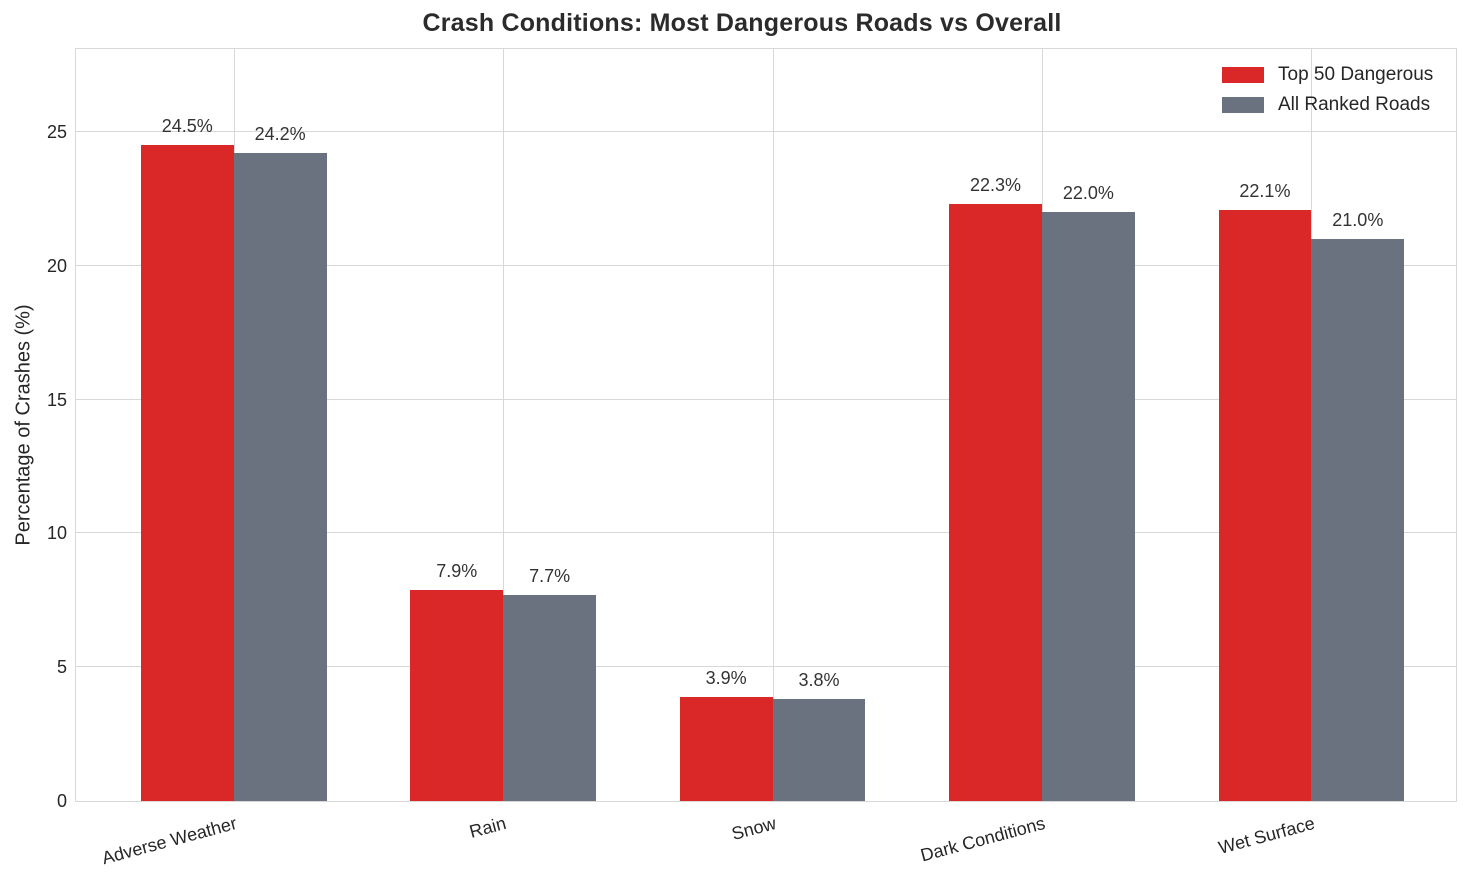 The image size is (1484, 885). Describe the element at coordinates (773, 425) in the screenshot. I see `gridline-x-snow` at that location.